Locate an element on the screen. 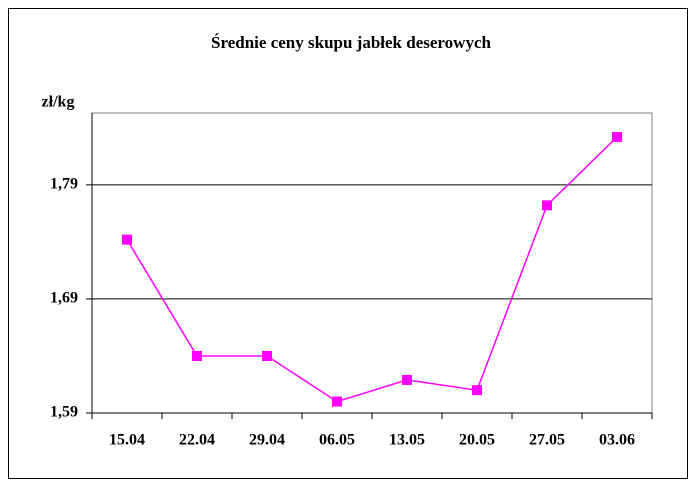 Image resolution: width=695 pixels, height=482 pixels. x-tick-label: 29.04 is located at coordinates (267, 440).